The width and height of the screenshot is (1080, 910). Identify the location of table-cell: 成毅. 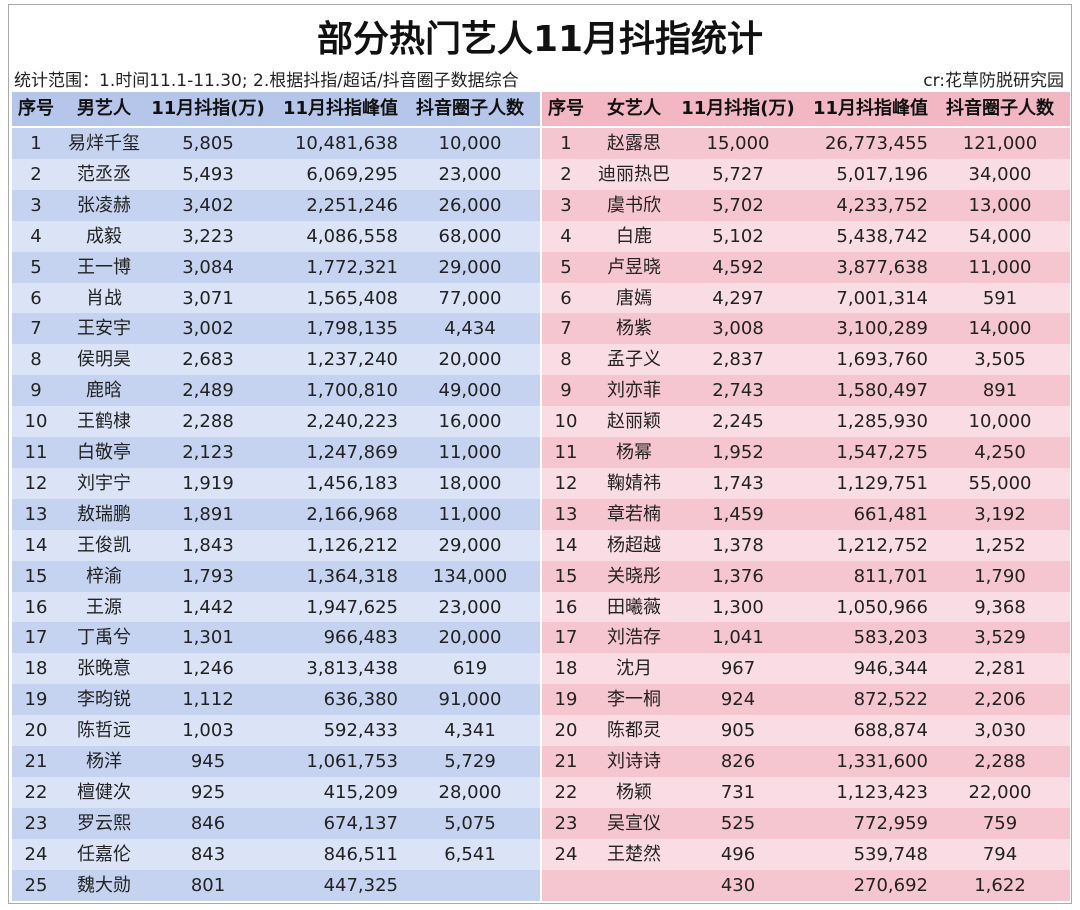
(104, 236).